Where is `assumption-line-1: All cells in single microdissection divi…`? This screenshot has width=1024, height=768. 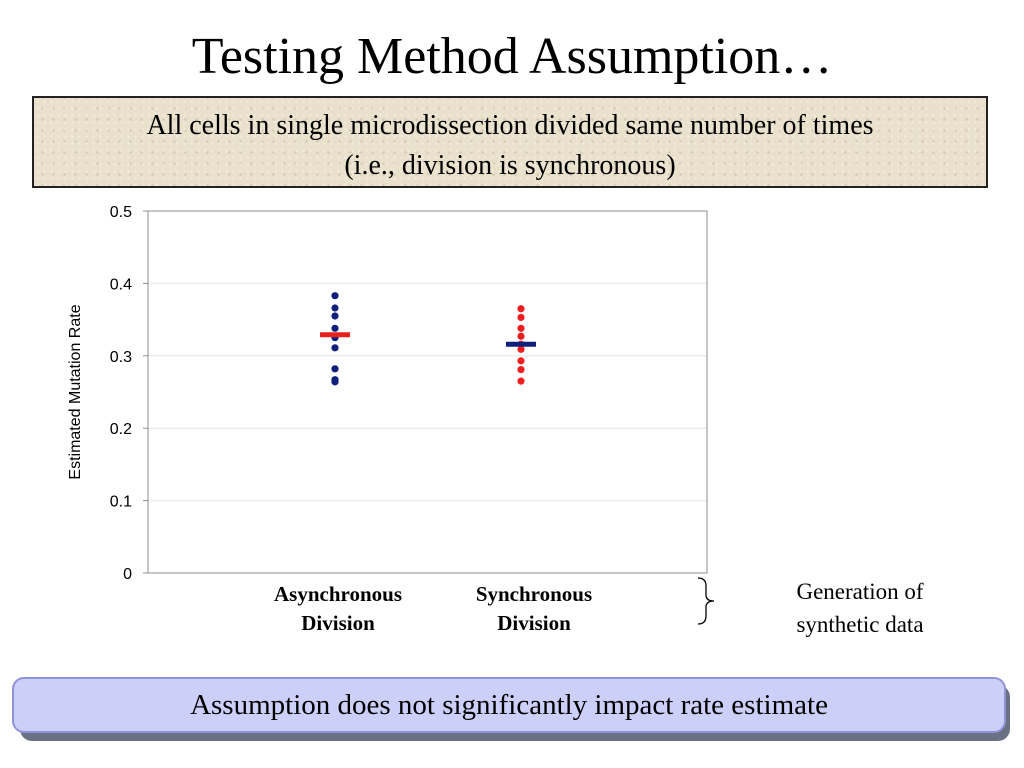 assumption-line-1: All cells in single microdissection divi… is located at coordinates (510, 125).